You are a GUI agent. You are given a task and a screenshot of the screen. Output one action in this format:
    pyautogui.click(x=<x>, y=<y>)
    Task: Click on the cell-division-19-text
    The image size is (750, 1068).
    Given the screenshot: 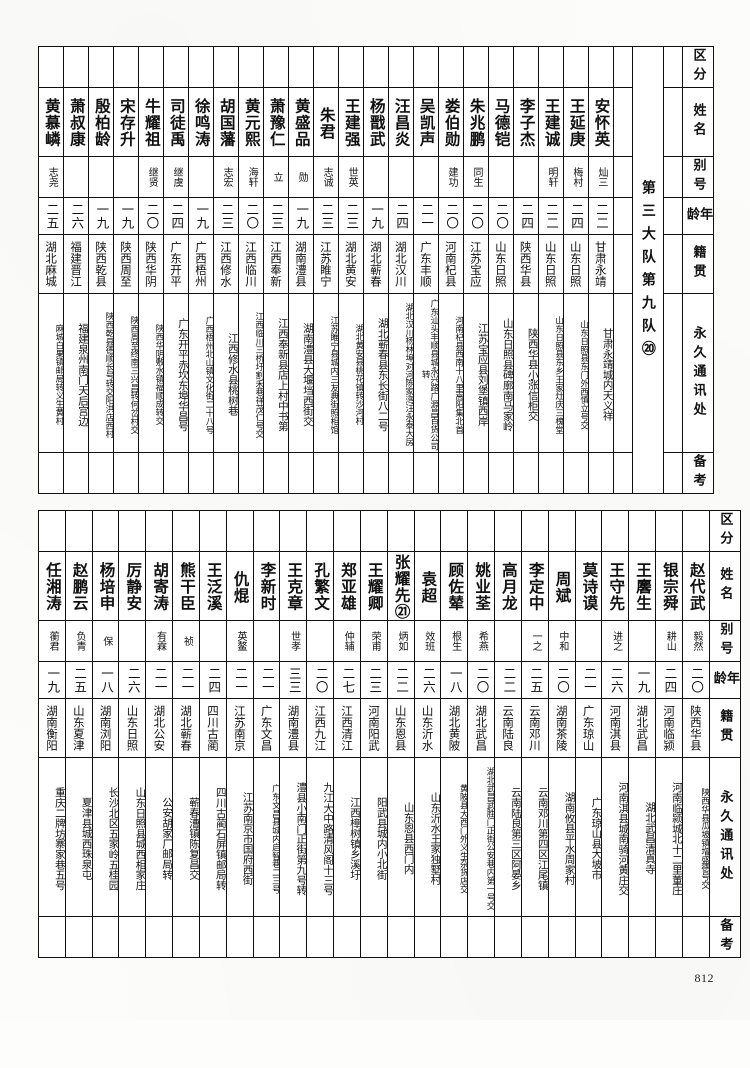 What is the action you would take?
    pyautogui.click(x=212, y=531)
    